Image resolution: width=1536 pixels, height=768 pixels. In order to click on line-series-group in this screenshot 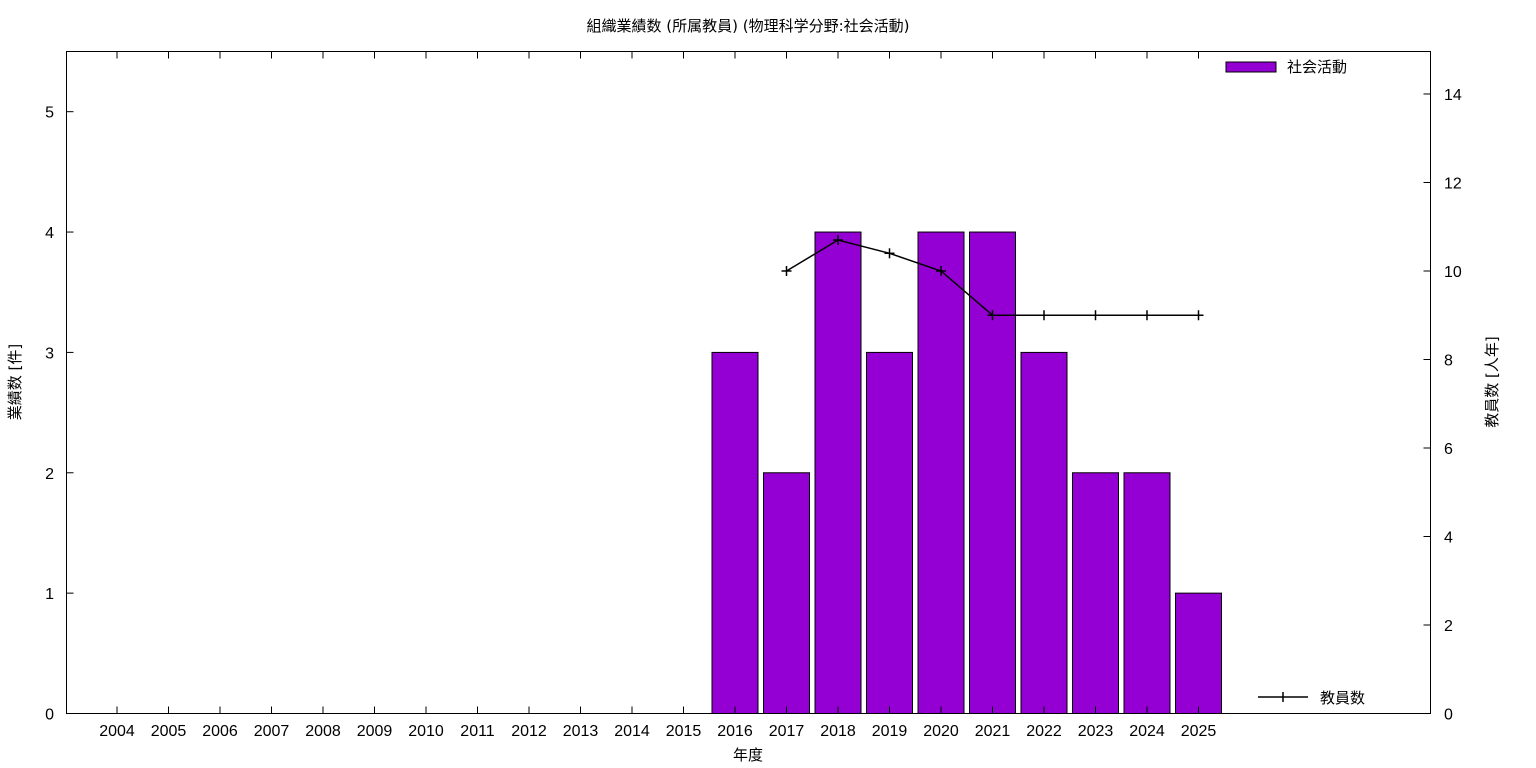, I will do `click(992, 278)`.